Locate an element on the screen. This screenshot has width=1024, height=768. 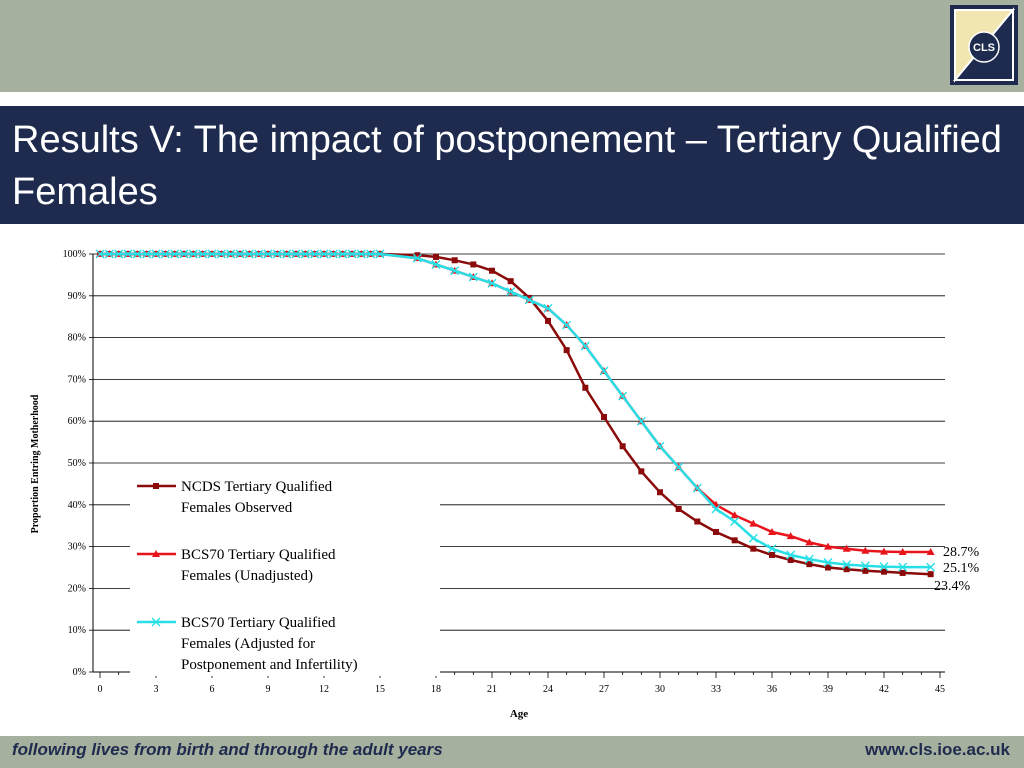
x-tick-label: 42 is located at coordinates (884, 689).